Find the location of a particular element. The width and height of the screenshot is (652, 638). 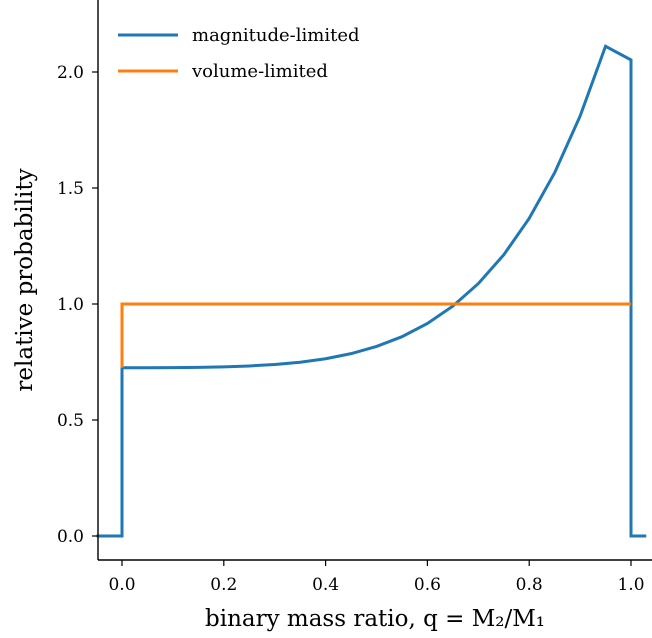

y-axis-title: relative probability is located at coordinates (25, 279).